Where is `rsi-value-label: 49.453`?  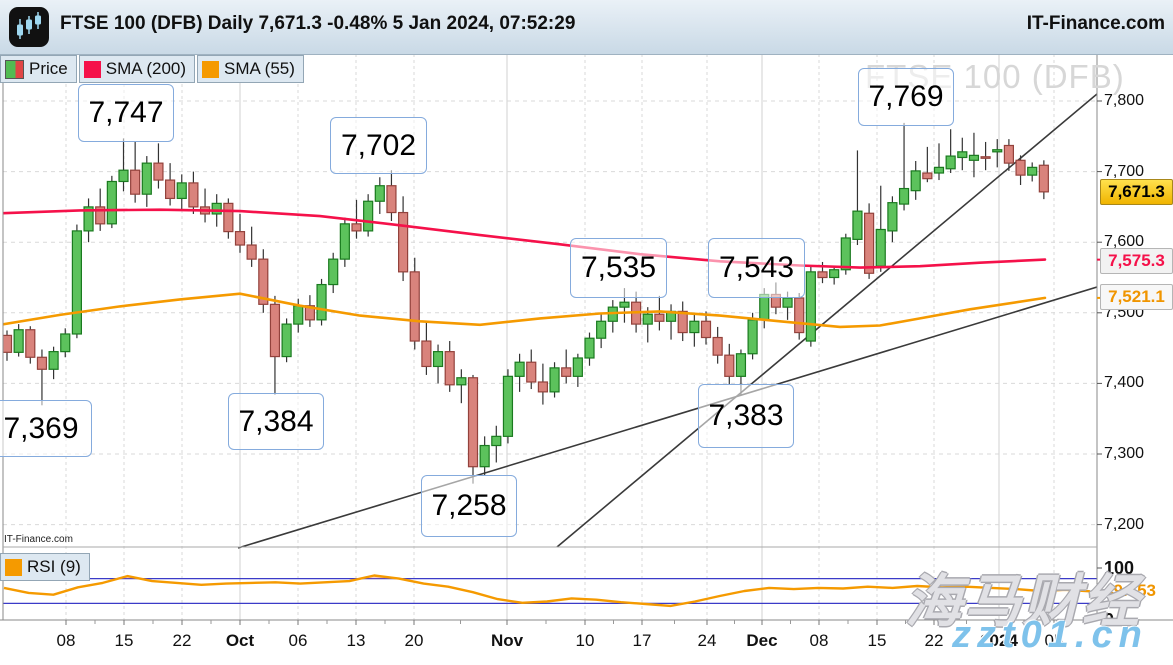
rsi-value-label: 49.453 is located at coordinates (1130, 590).